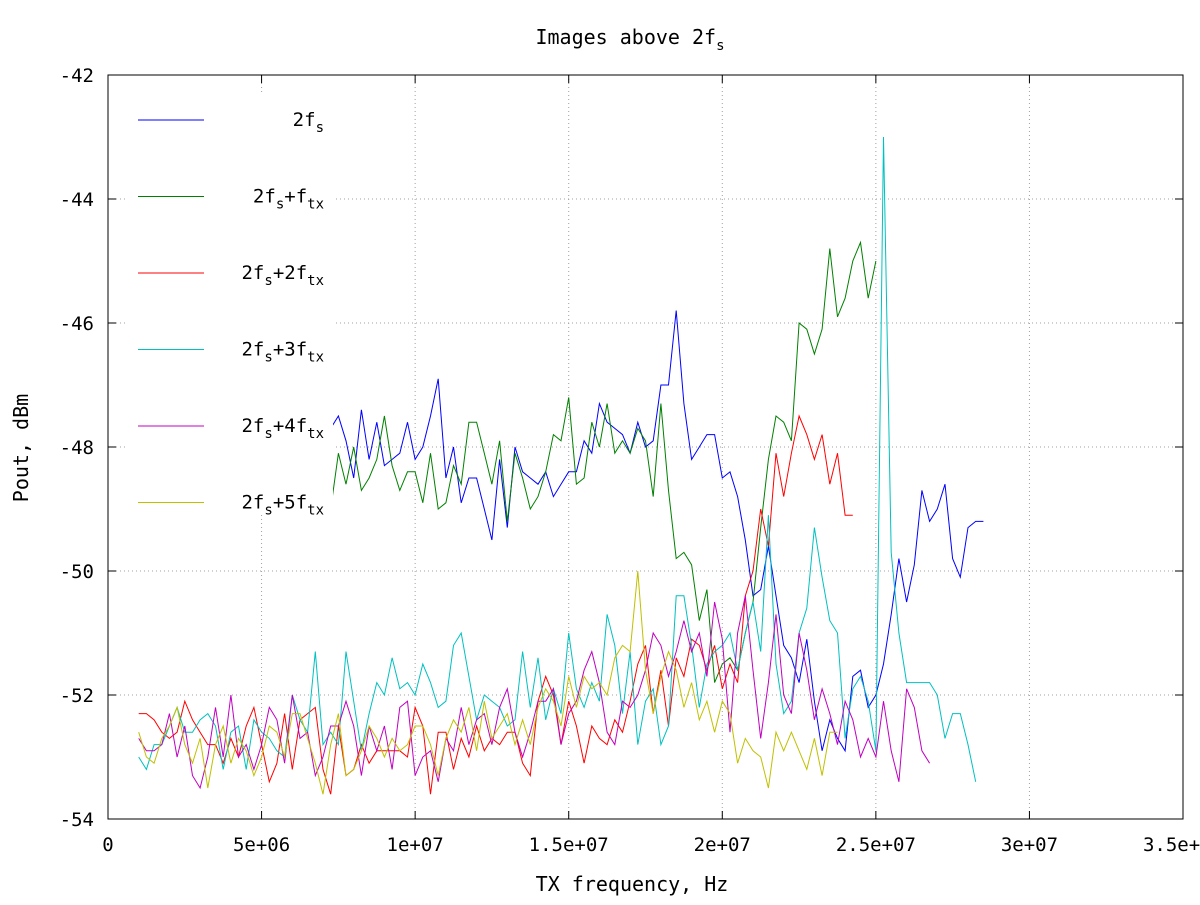  What do you see at coordinates (77, 200) in the screenshot?
I see `y-tick-label: -44` at bounding box center [77, 200].